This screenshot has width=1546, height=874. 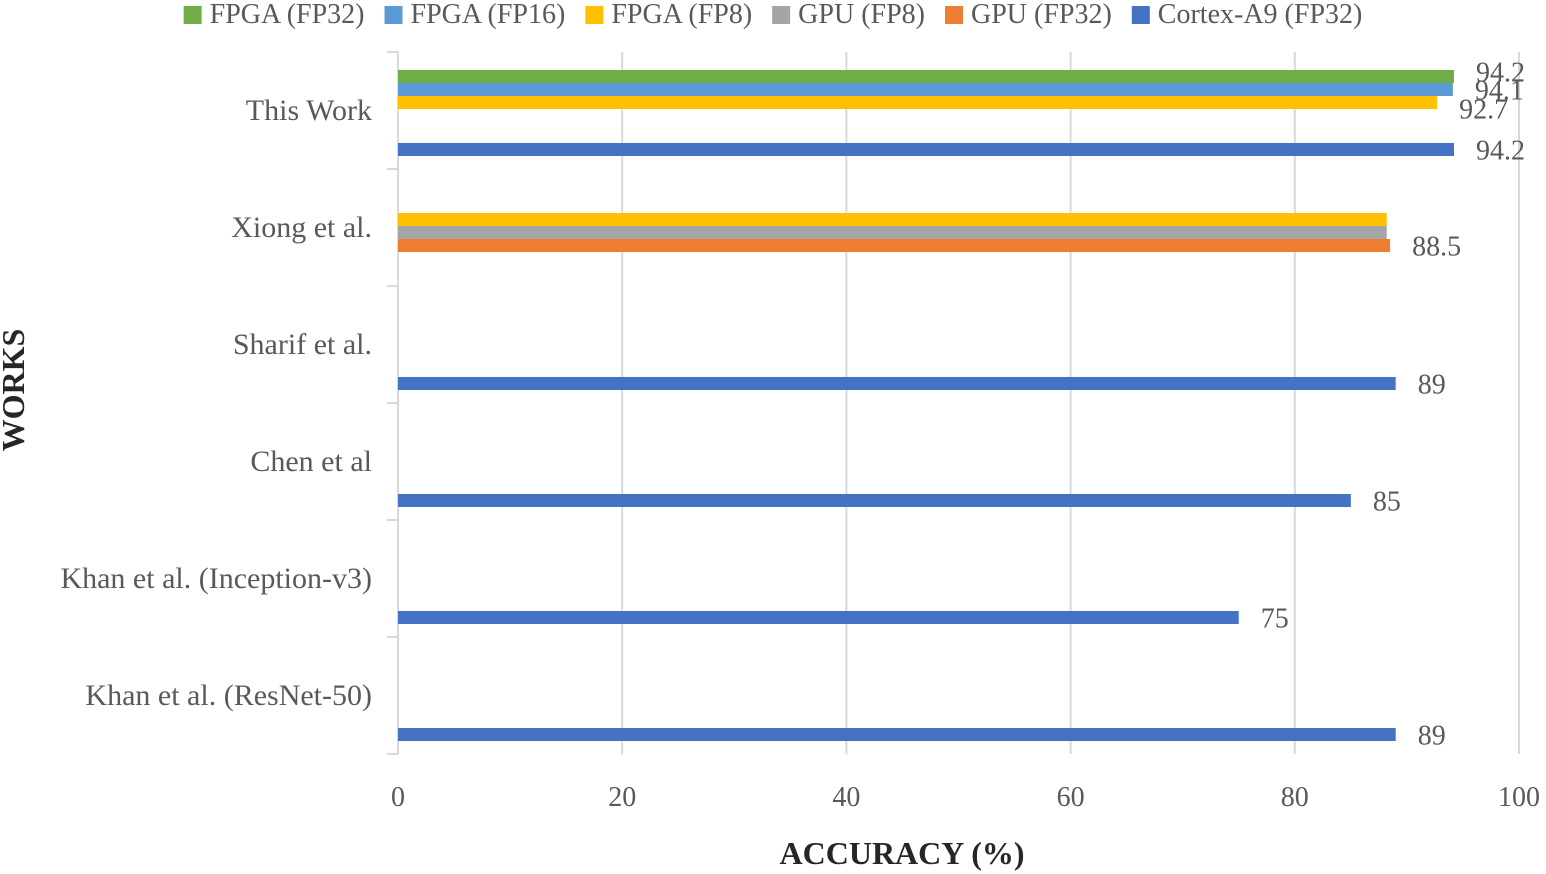 I want to click on x-tick-label: 40, so click(x=846, y=797).